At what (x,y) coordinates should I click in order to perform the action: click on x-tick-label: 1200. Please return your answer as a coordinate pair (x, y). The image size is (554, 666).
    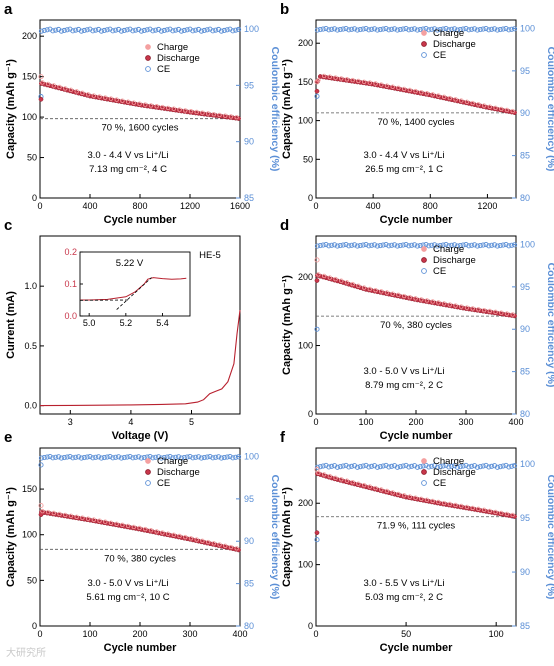
    Looking at the image, I should click on (190, 206).